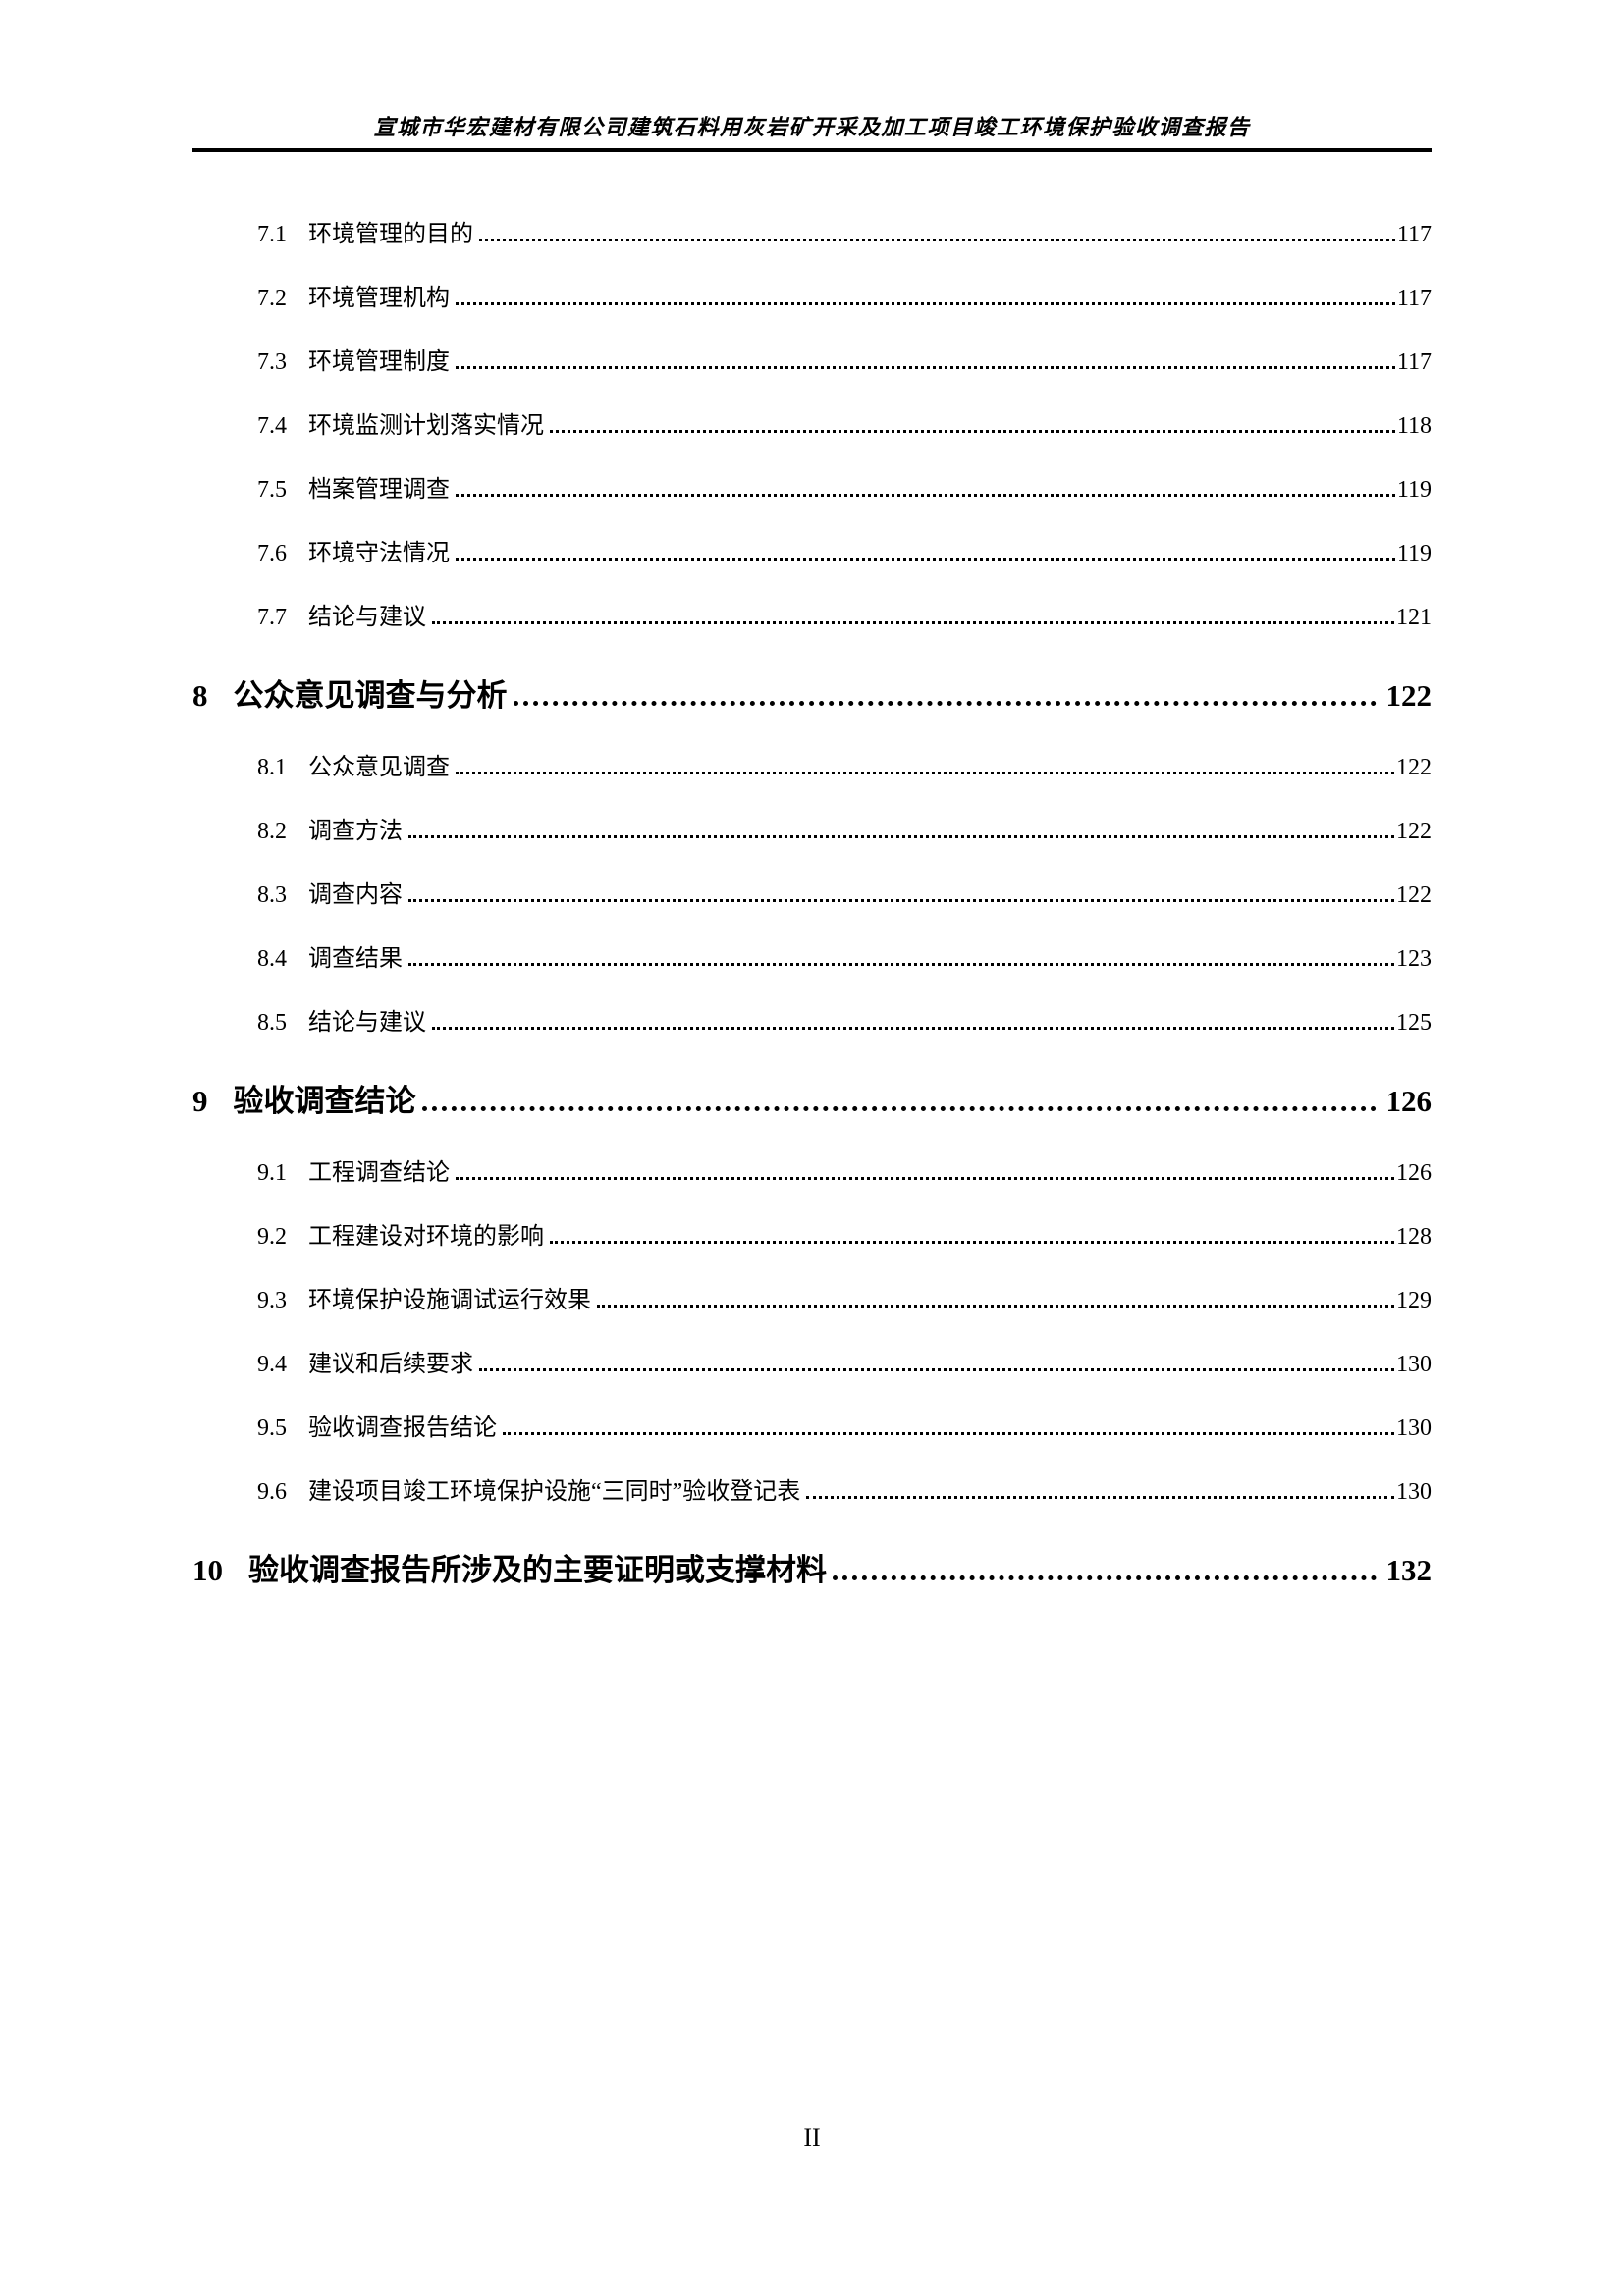 The height and width of the screenshot is (2296, 1624). What do you see at coordinates (1414, 959) in the screenshot?
I see `toc-entry-page: 123` at bounding box center [1414, 959].